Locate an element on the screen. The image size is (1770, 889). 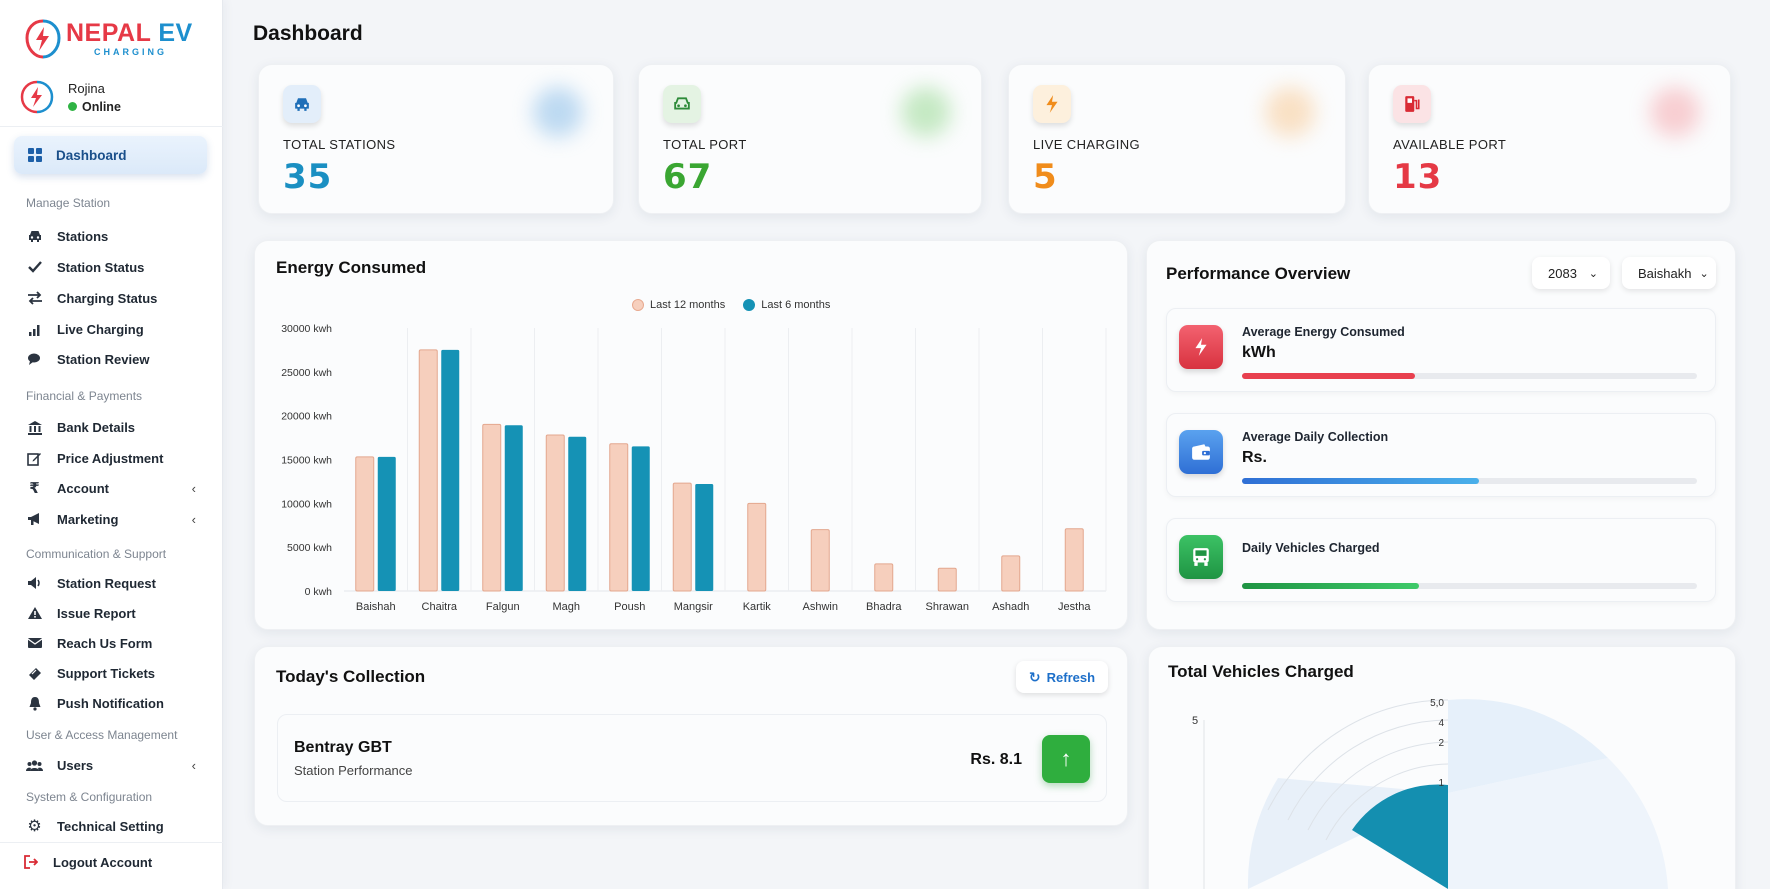
vehicles-polar-chart: 5 5,0 4 2 1 is located at coordinates (1430, 793).